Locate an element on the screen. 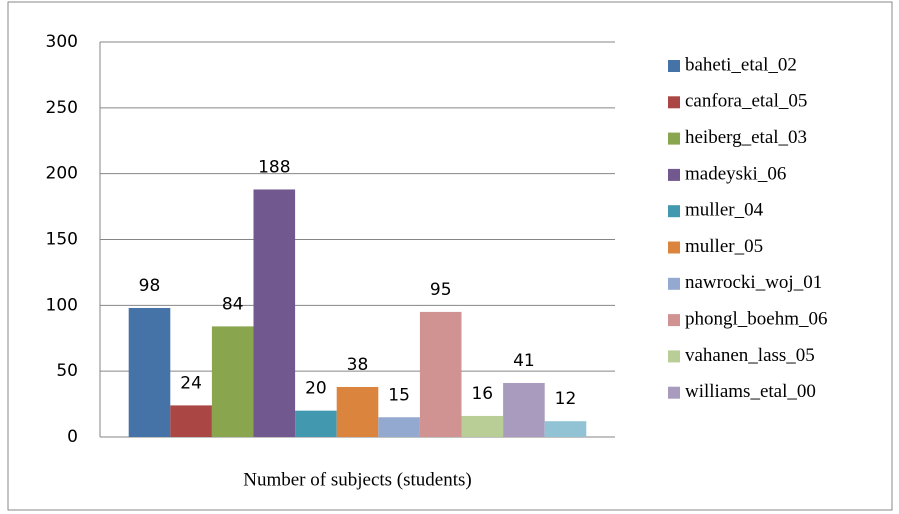 The image size is (899, 514). y-tick-label: 300 is located at coordinates (62, 42).